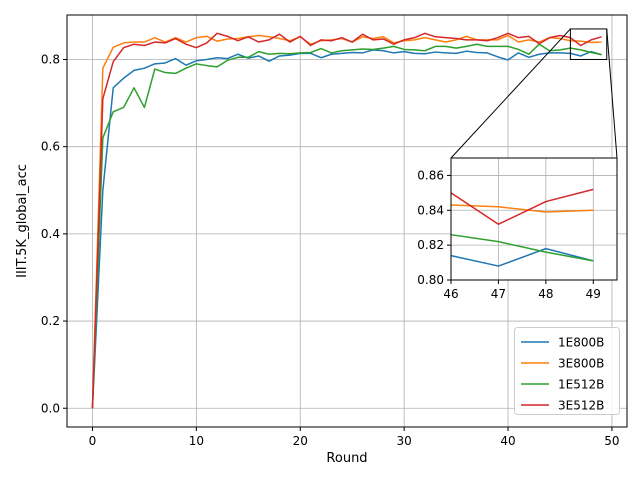  What do you see at coordinates (581, 406) in the screenshot?
I see `legend-label: 3E512B` at bounding box center [581, 406].